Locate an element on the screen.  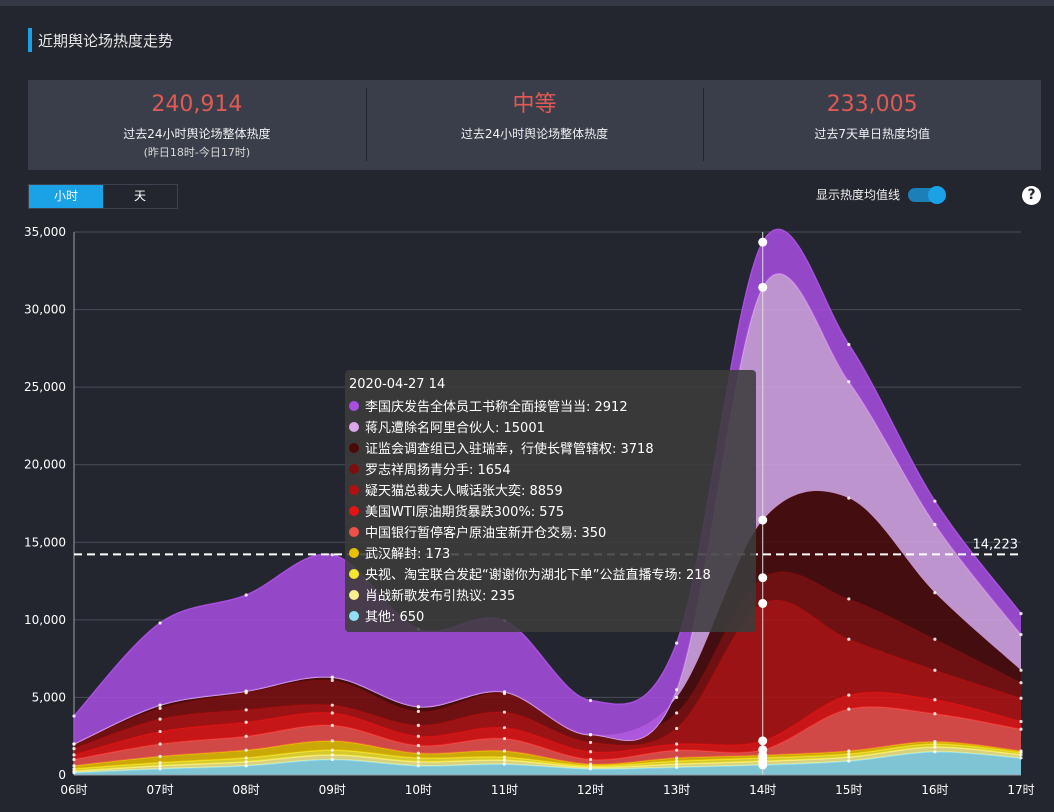
average-line-toggle-group: 显示热度均值线 is located at coordinates (881, 194).